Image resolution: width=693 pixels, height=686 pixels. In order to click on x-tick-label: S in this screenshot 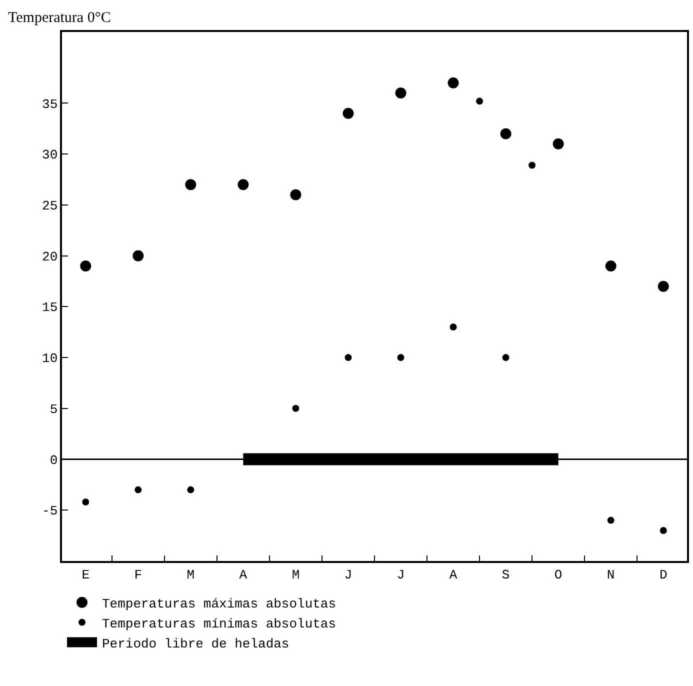, I will do `click(506, 574)`.